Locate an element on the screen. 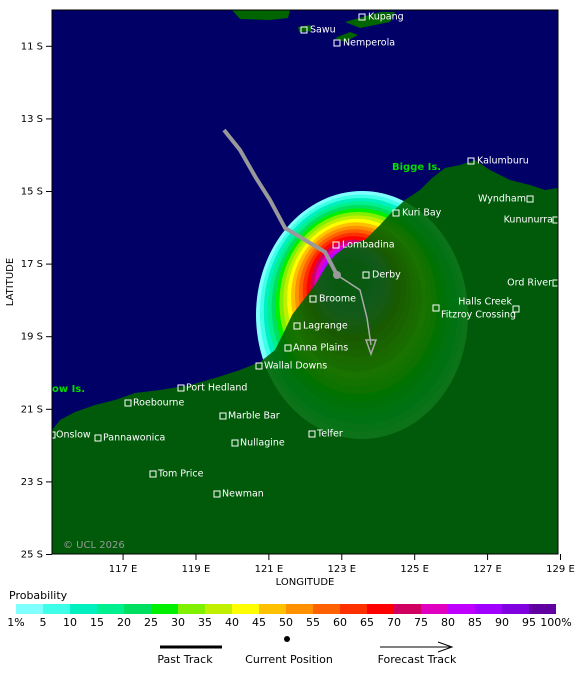  colorbar-label: 50 is located at coordinates (286, 622).